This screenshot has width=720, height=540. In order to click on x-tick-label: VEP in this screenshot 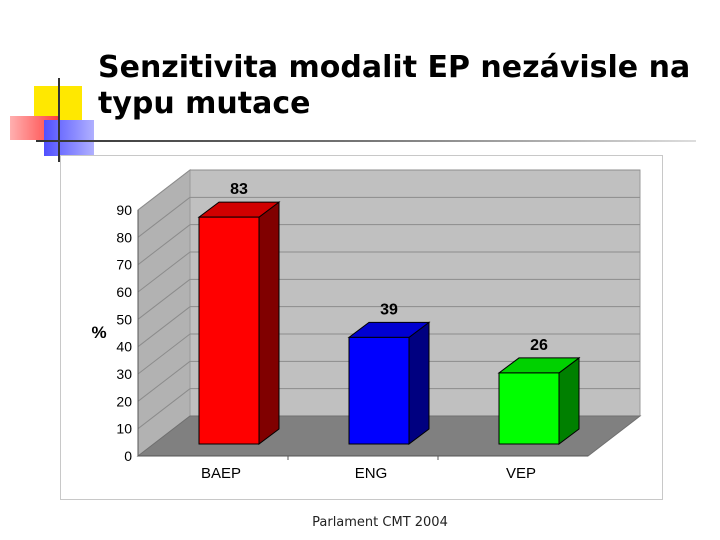, I will do `click(521, 473)`.